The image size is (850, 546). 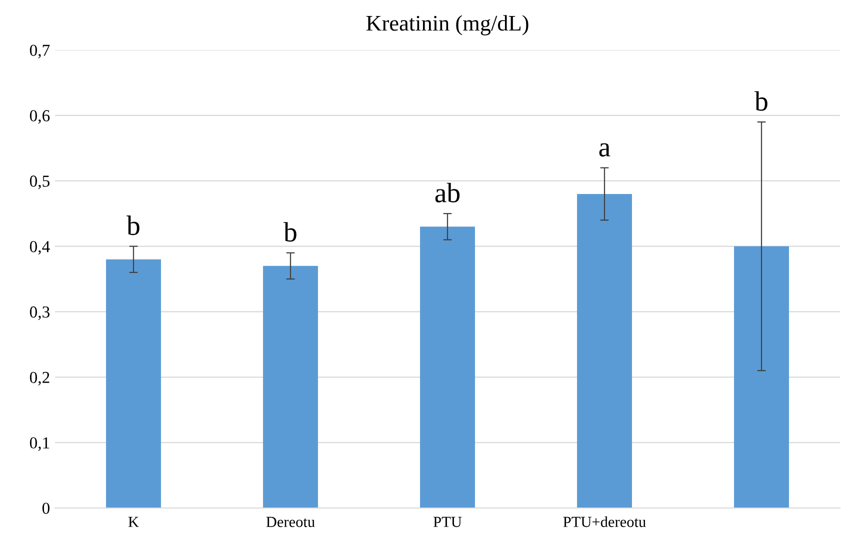 What do you see at coordinates (133, 521) in the screenshot?
I see `x-tick-label: K` at bounding box center [133, 521].